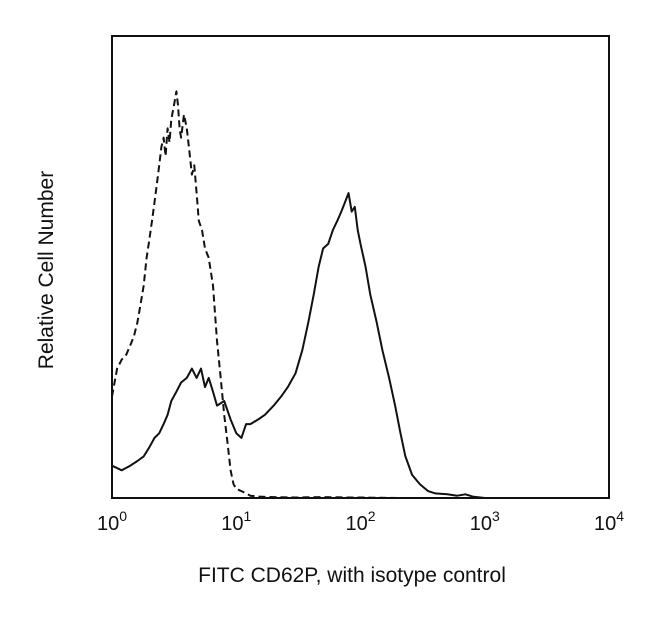 Image resolution: width=650 pixels, height=622 pixels. What do you see at coordinates (609, 521) in the screenshot?
I see `x-tick-label: 10⁴` at bounding box center [609, 521].